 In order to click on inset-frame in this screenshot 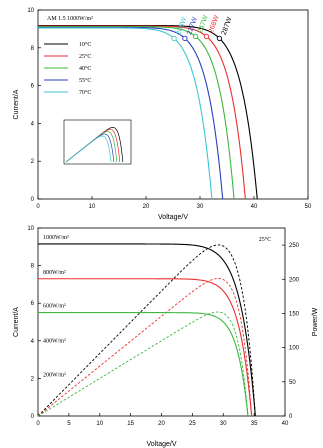, I will do `click(97, 142)`.